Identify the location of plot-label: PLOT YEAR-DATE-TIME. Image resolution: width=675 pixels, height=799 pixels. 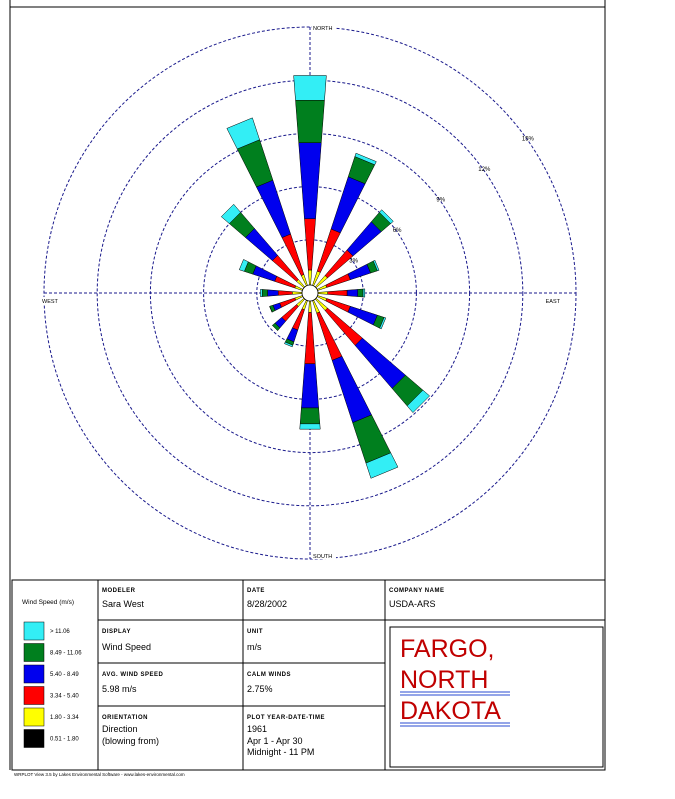
(286, 718).